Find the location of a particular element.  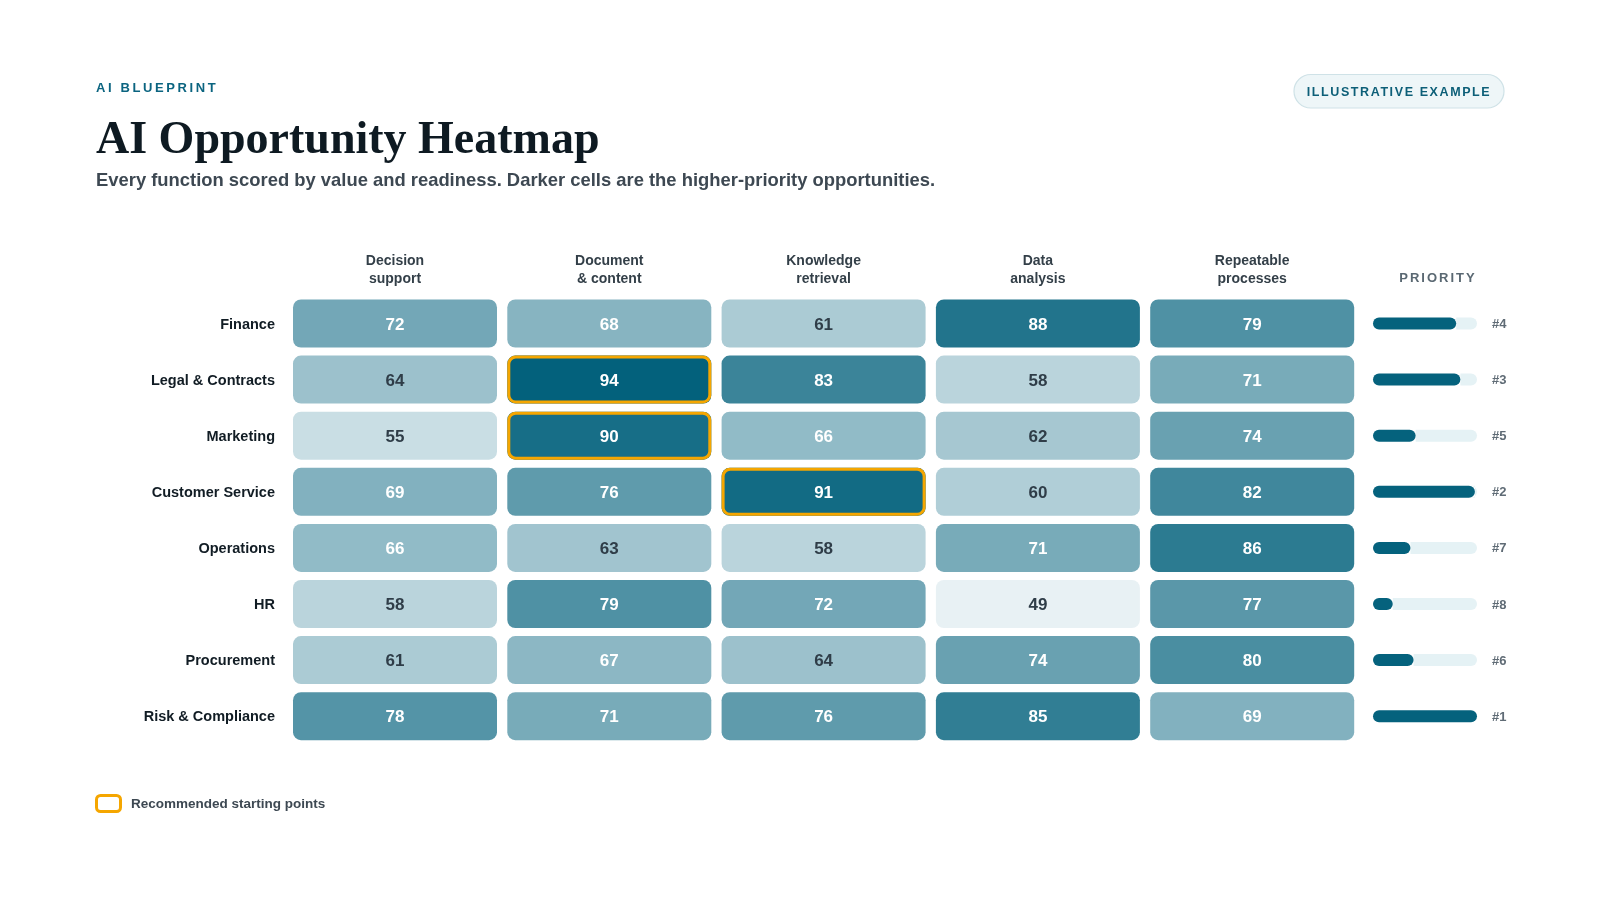

y-tick-label: #3 is located at coordinates (1499, 380).